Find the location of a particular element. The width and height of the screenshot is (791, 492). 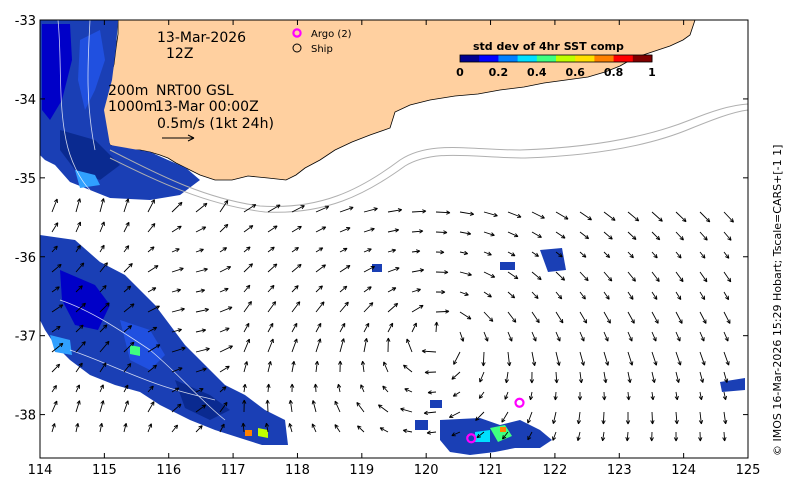

date-label: 13-Mar-2026 is located at coordinates (201, 38).